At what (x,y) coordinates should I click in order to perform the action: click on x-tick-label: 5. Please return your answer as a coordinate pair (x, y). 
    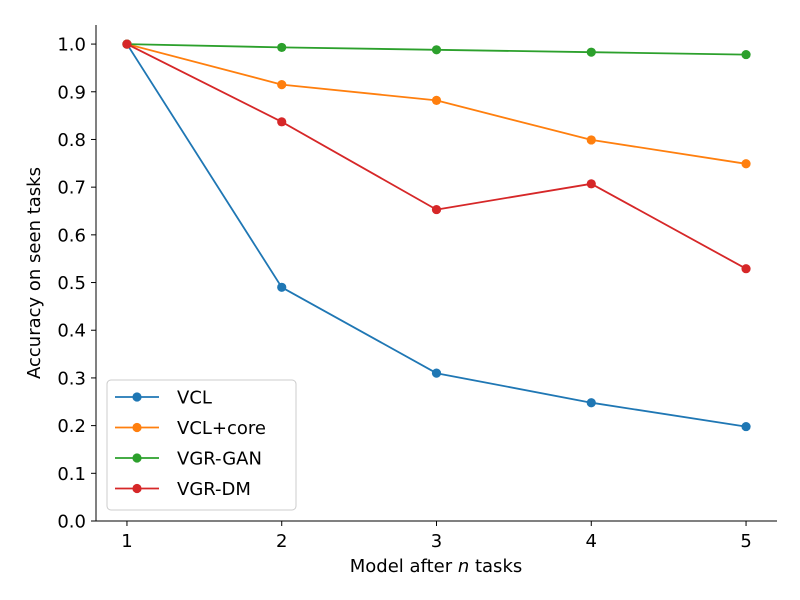
    Looking at the image, I should click on (745, 541).